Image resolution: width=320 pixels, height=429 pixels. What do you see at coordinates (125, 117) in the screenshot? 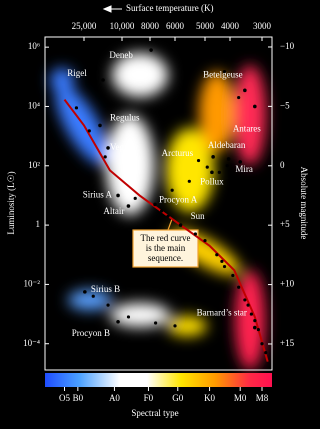
I see `star-label: Regulus` at bounding box center [125, 117].